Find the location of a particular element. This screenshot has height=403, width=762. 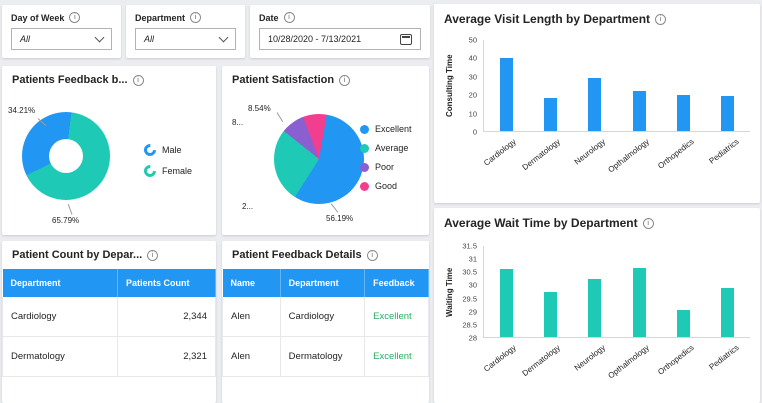

filter-date: Date 10/28/2020 - 7/13/2021 is located at coordinates (340, 31).